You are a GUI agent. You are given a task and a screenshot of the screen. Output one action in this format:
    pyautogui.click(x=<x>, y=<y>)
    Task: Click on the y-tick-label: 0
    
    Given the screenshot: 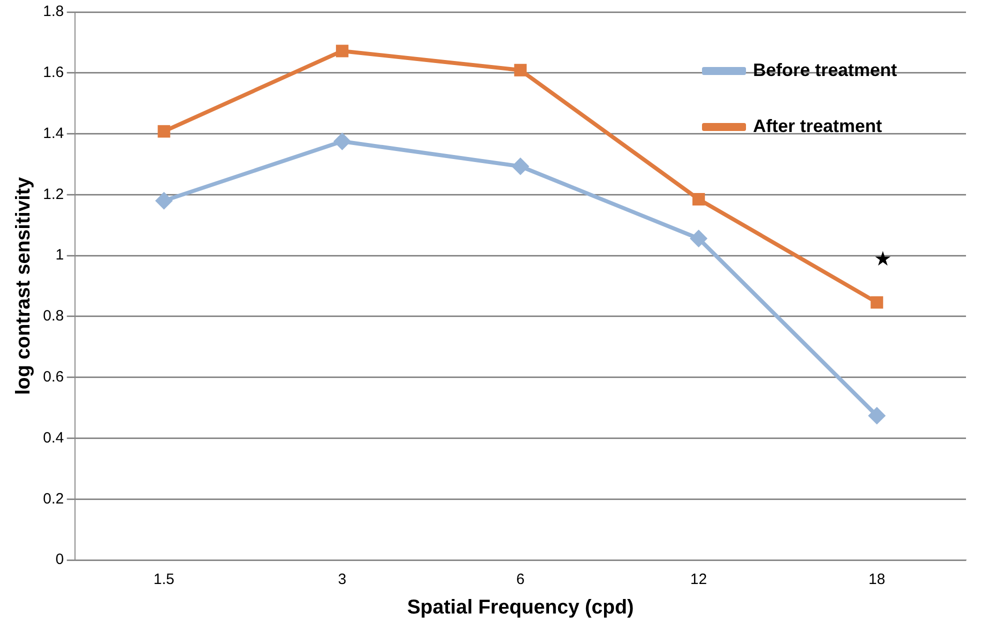 What is the action you would take?
    pyautogui.click(x=60, y=559)
    